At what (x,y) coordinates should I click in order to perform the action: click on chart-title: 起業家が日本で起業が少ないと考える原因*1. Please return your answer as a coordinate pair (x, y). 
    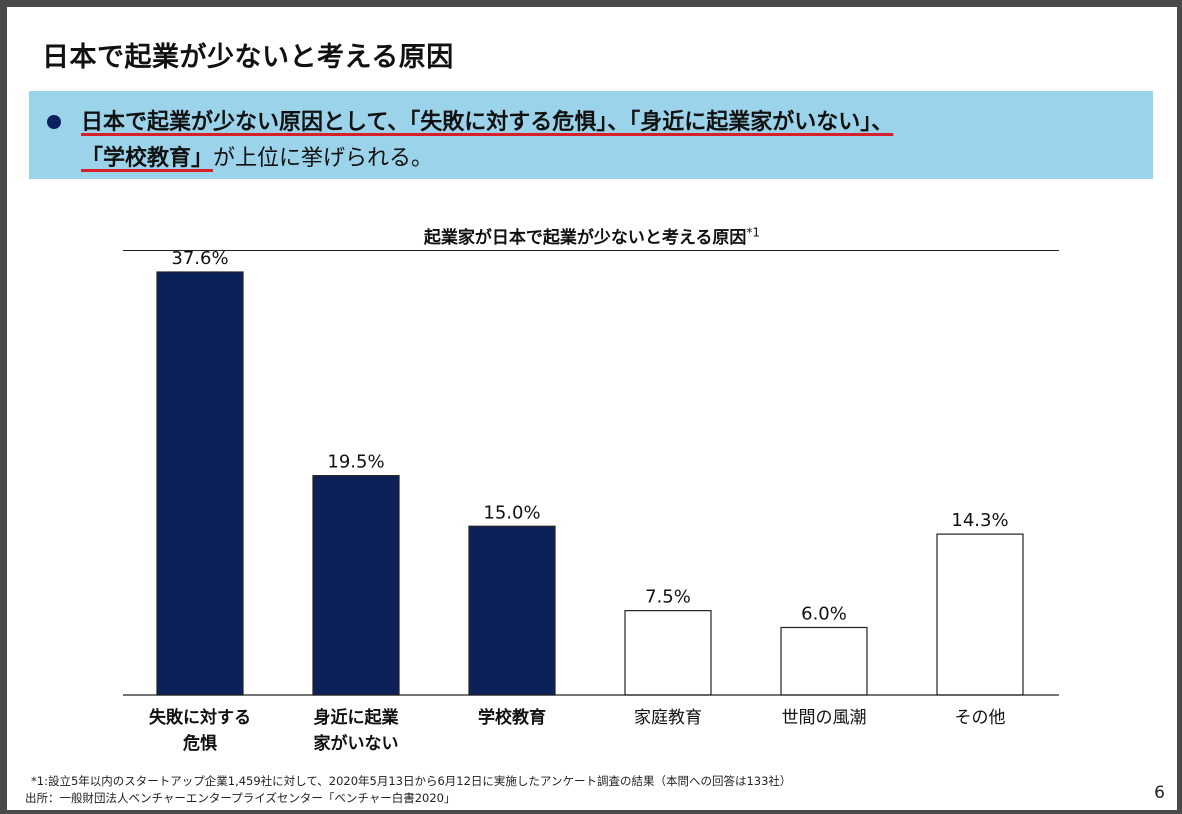
    Looking at the image, I should click on (592, 235).